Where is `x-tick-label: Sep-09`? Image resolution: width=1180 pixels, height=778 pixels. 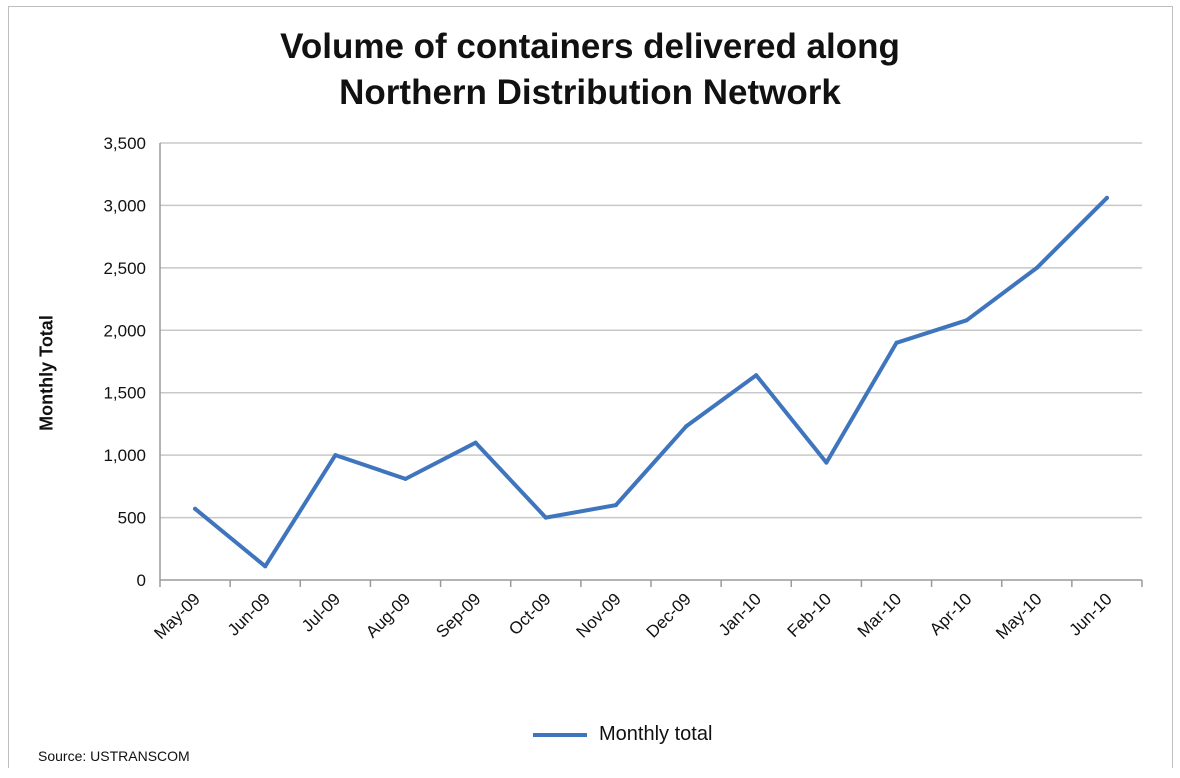 x-tick-label: Sep-09 is located at coordinates (458, 615).